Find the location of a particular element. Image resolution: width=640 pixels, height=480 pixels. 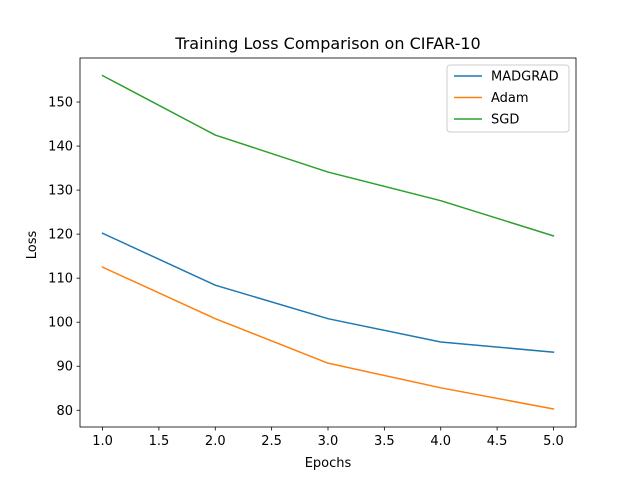

x-tick-label: 3.0 is located at coordinates (328, 441).